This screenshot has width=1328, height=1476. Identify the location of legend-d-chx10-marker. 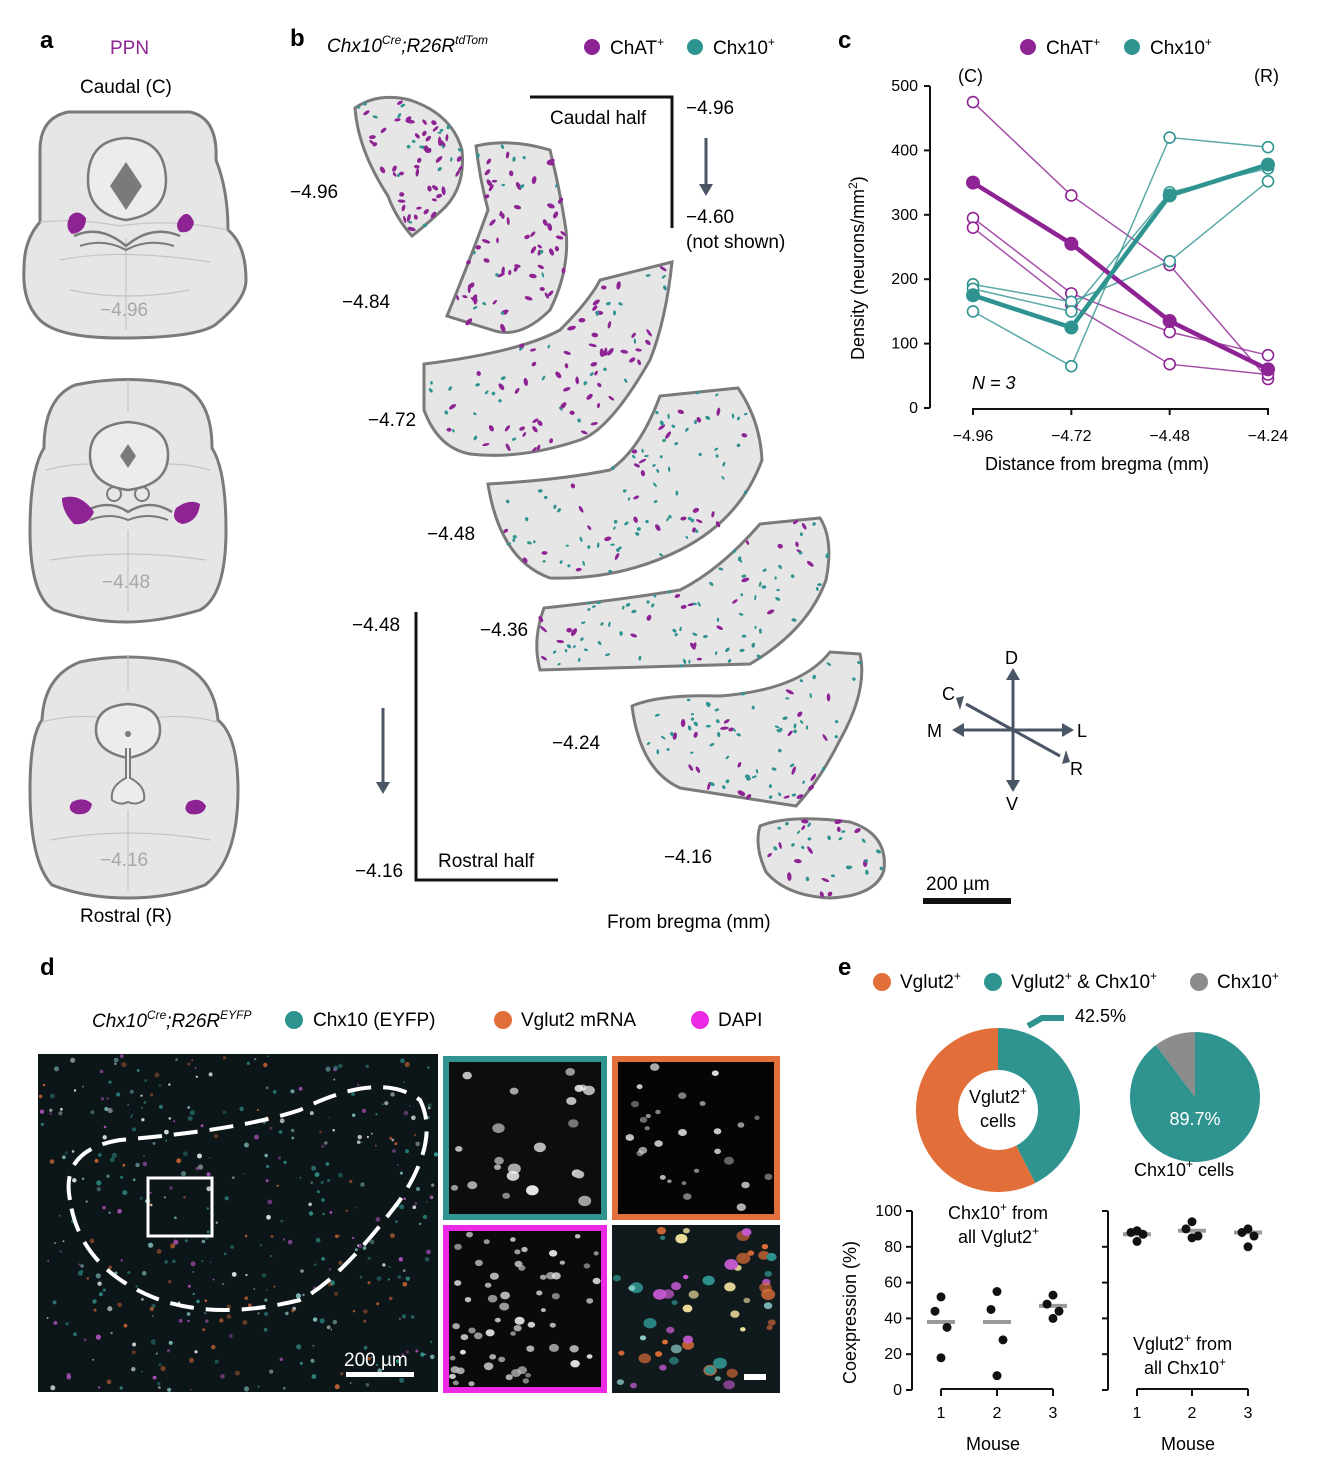
(294, 1020).